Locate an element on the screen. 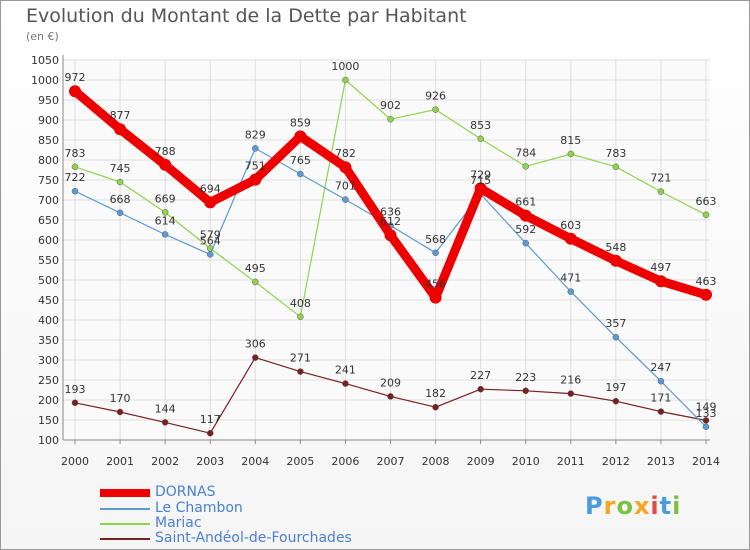  data-label: 663 is located at coordinates (706, 201).